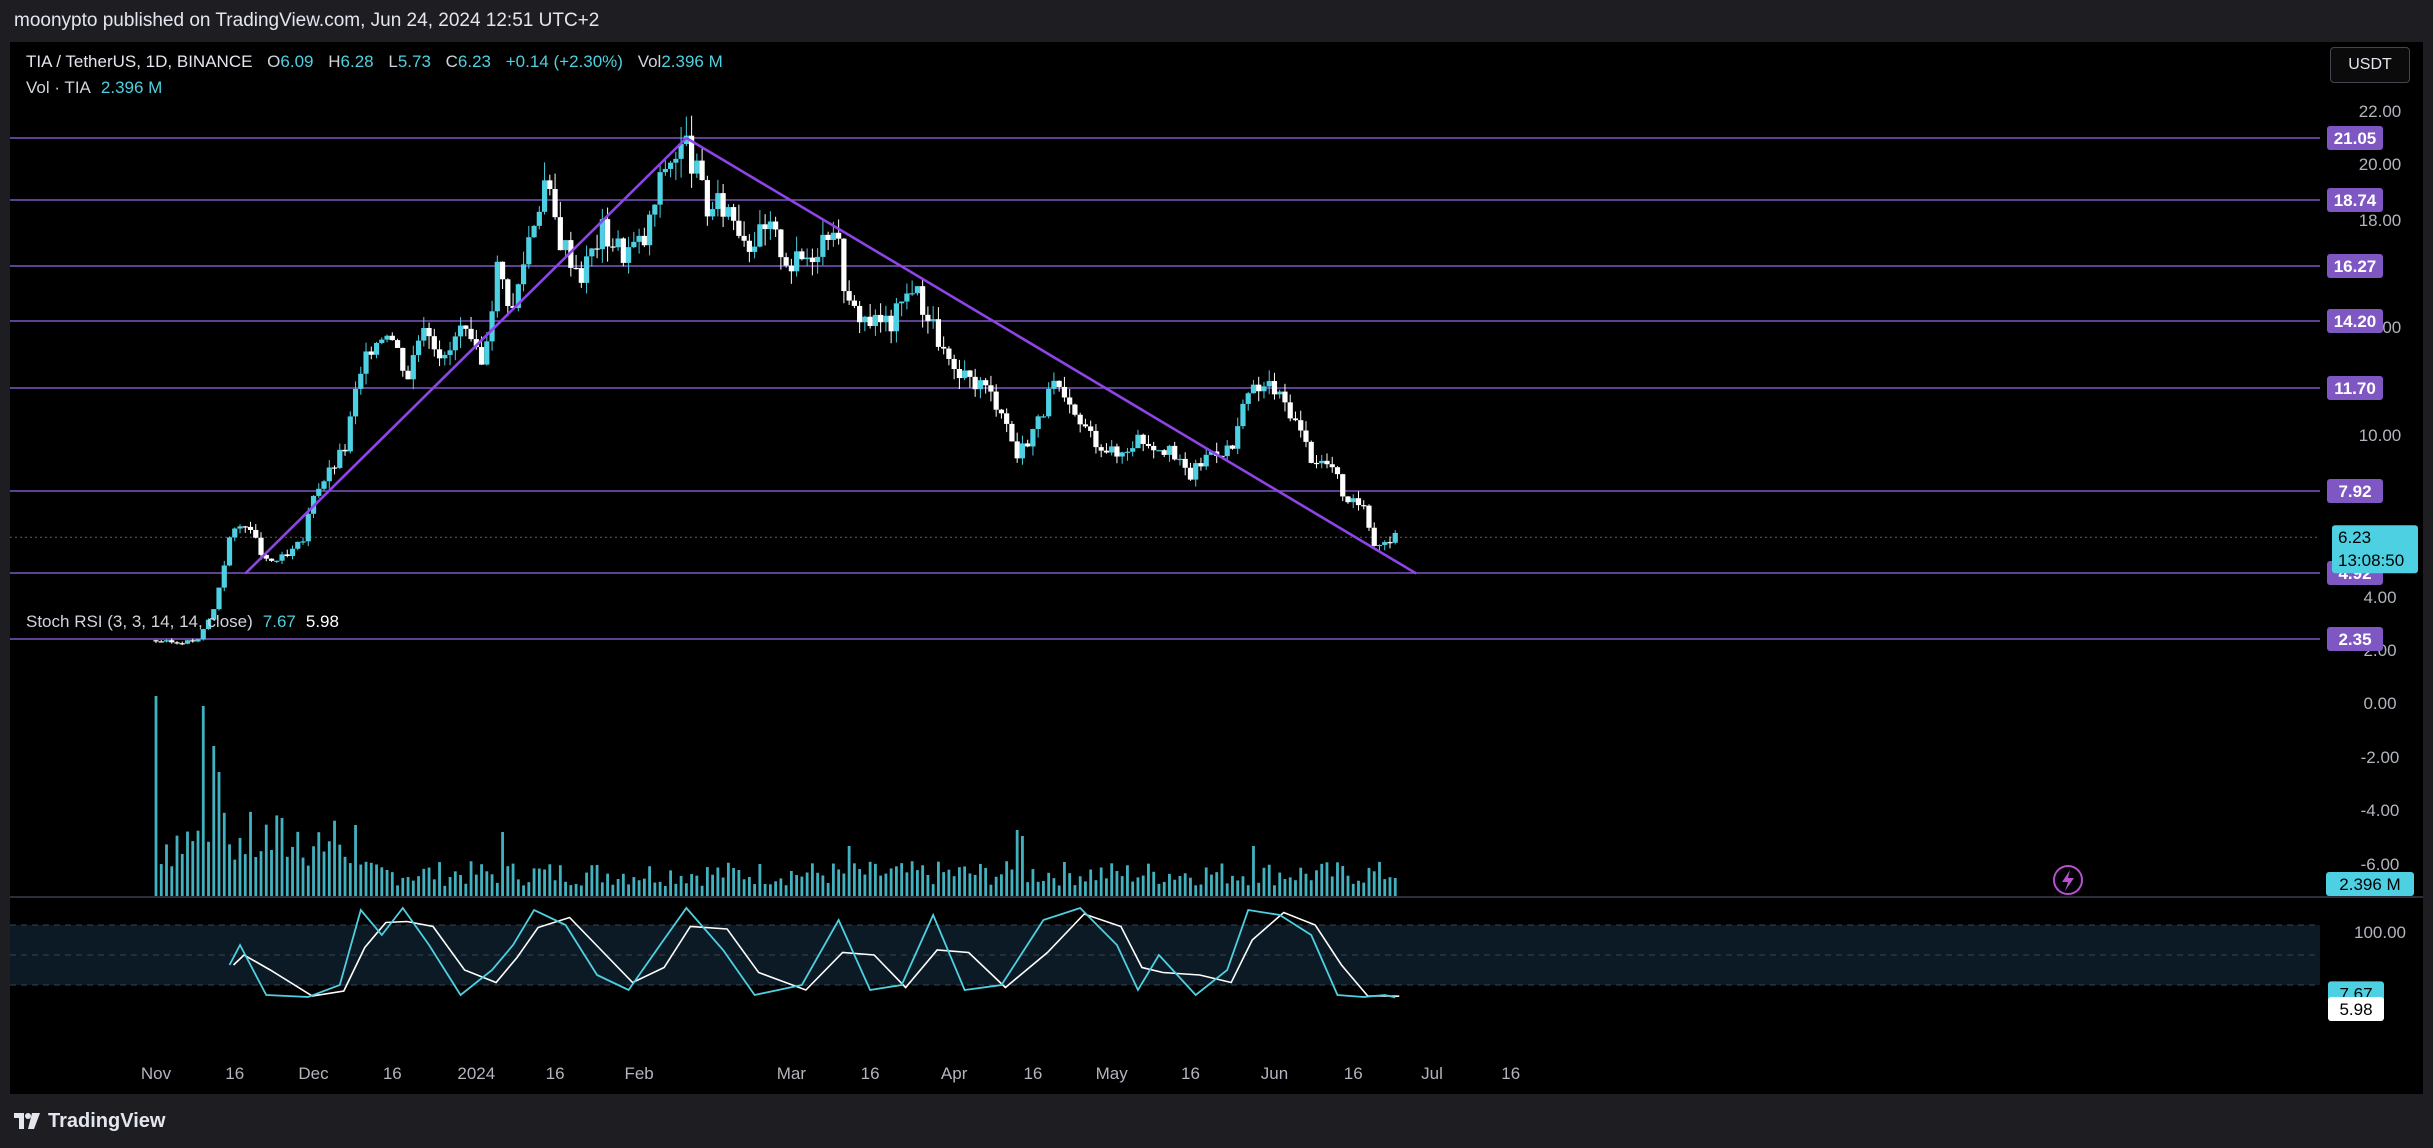 The image size is (2433, 1148). Describe the element at coordinates (2380, 810) in the screenshot. I see `volume-tick-label: -4.00` at that location.